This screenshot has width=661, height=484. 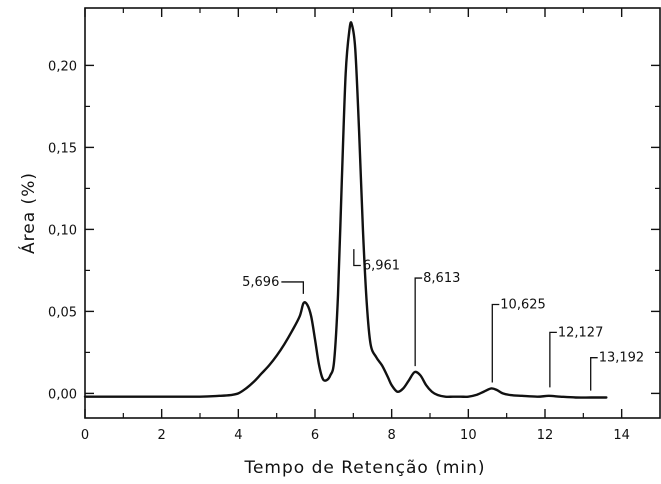 What do you see at coordinates (238, 435) in the screenshot?
I see `x-tick-label: 4` at bounding box center [238, 435].